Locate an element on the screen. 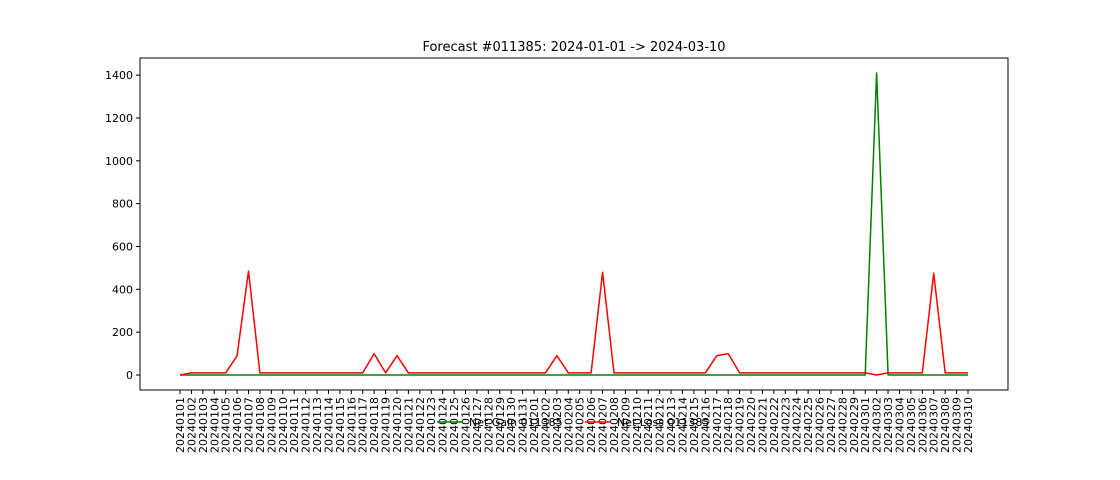 Image resolution: width=1120 pixels, height=480 pixels. x-tick-label: 20240203 is located at coordinates (557, 425).